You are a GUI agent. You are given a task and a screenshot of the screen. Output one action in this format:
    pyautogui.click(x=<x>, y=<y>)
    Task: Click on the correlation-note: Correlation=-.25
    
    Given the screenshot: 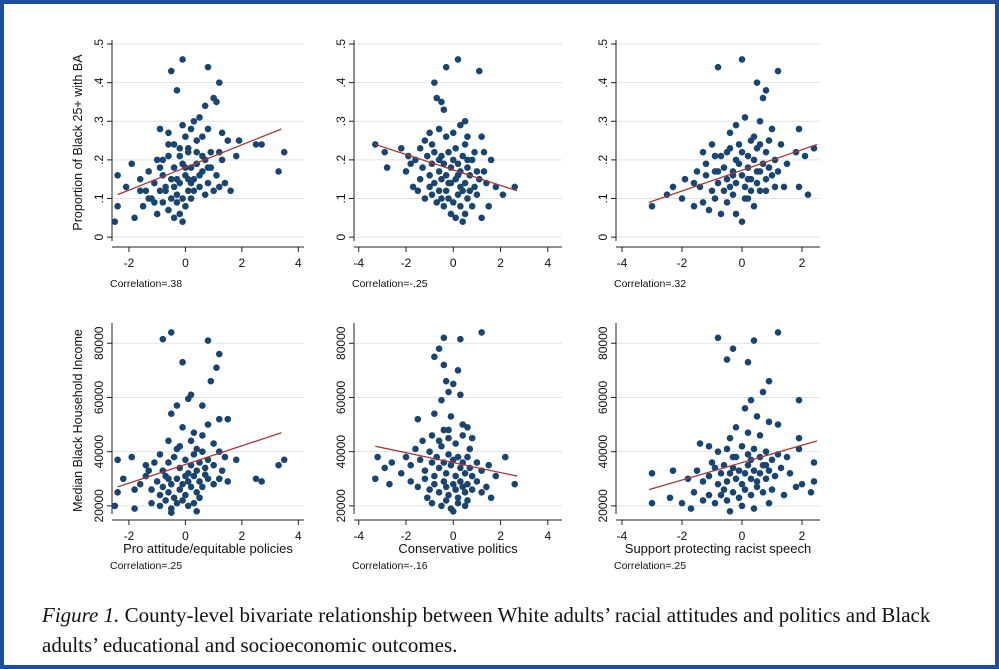 What is the action you would take?
    pyautogui.click(x=390, y=284)
    